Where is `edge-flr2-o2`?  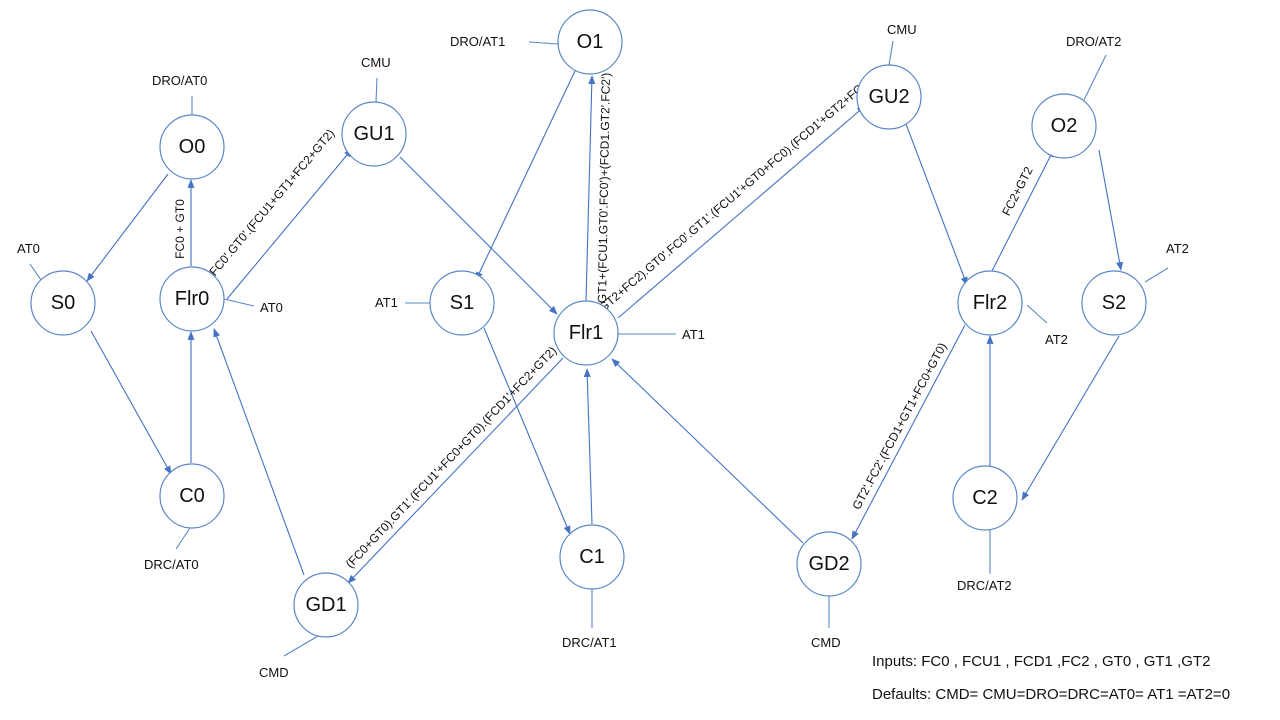 edge-flr2-o2 is located at coordinates (1023, 210).